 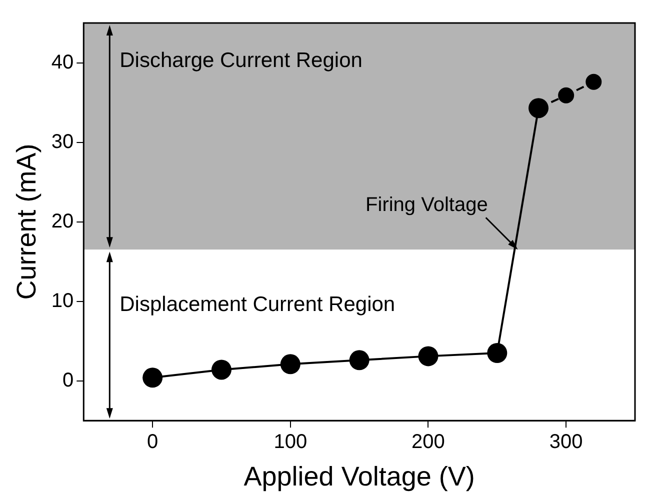 I want to click on y-tick-label: 20, so click(x=62, y=221).